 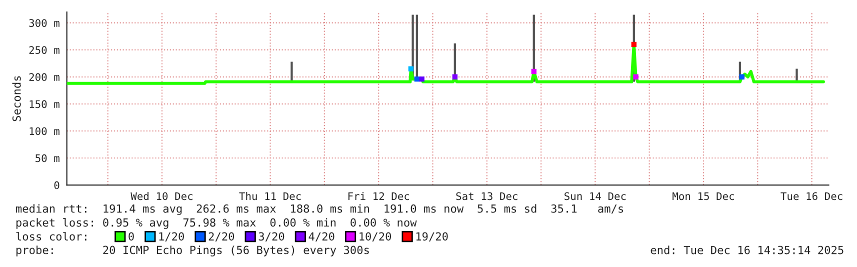 I want to click on x-tick-label: Fri 12 Dec, so click(x=379, y=196).